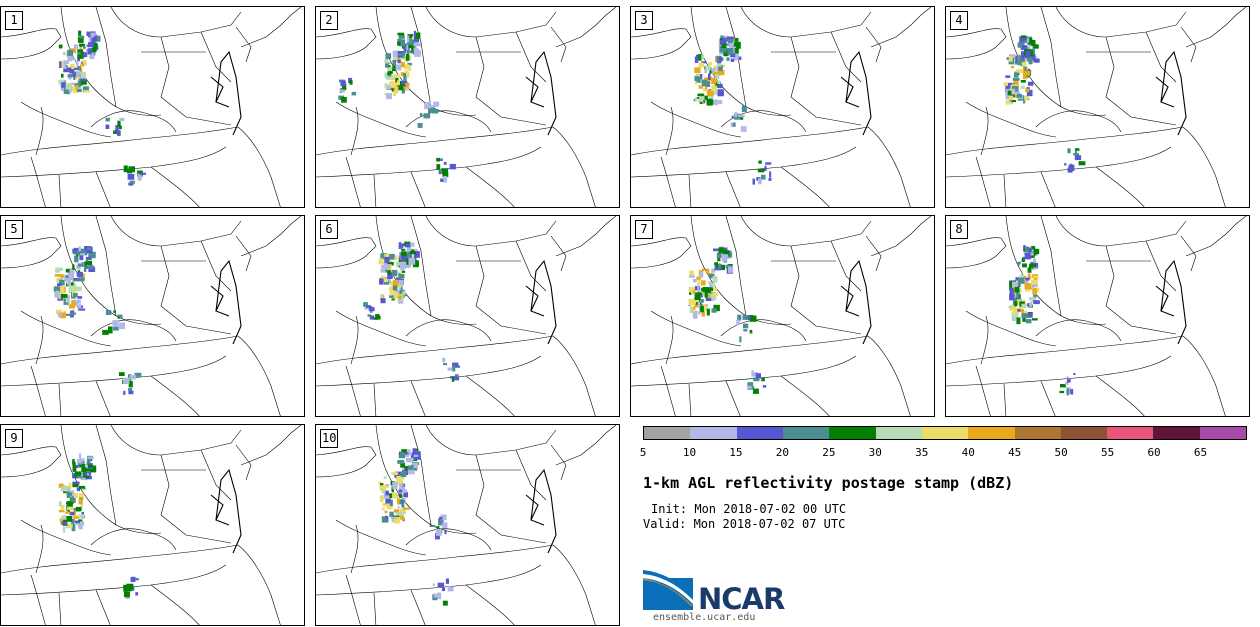  What do you see at coordinates (1200, 452) in the screenshot?
I see `colorbar-tick-label: 65` at bounding box center [1200, 452].